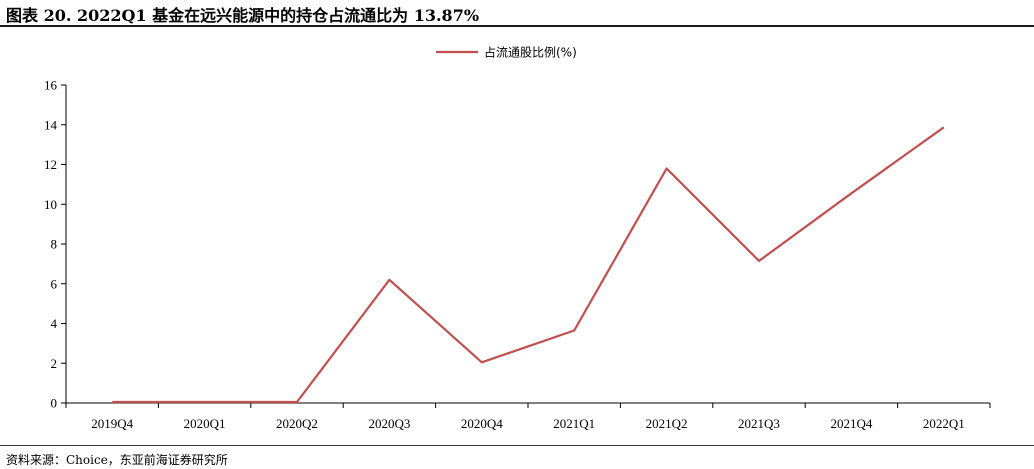 This screenshot has height=469, width=1034. What do you see at coordinates (297, 423) in the screenshot?
I see `x-tick-label: 2020Q2` at bounding box center [297, 423].